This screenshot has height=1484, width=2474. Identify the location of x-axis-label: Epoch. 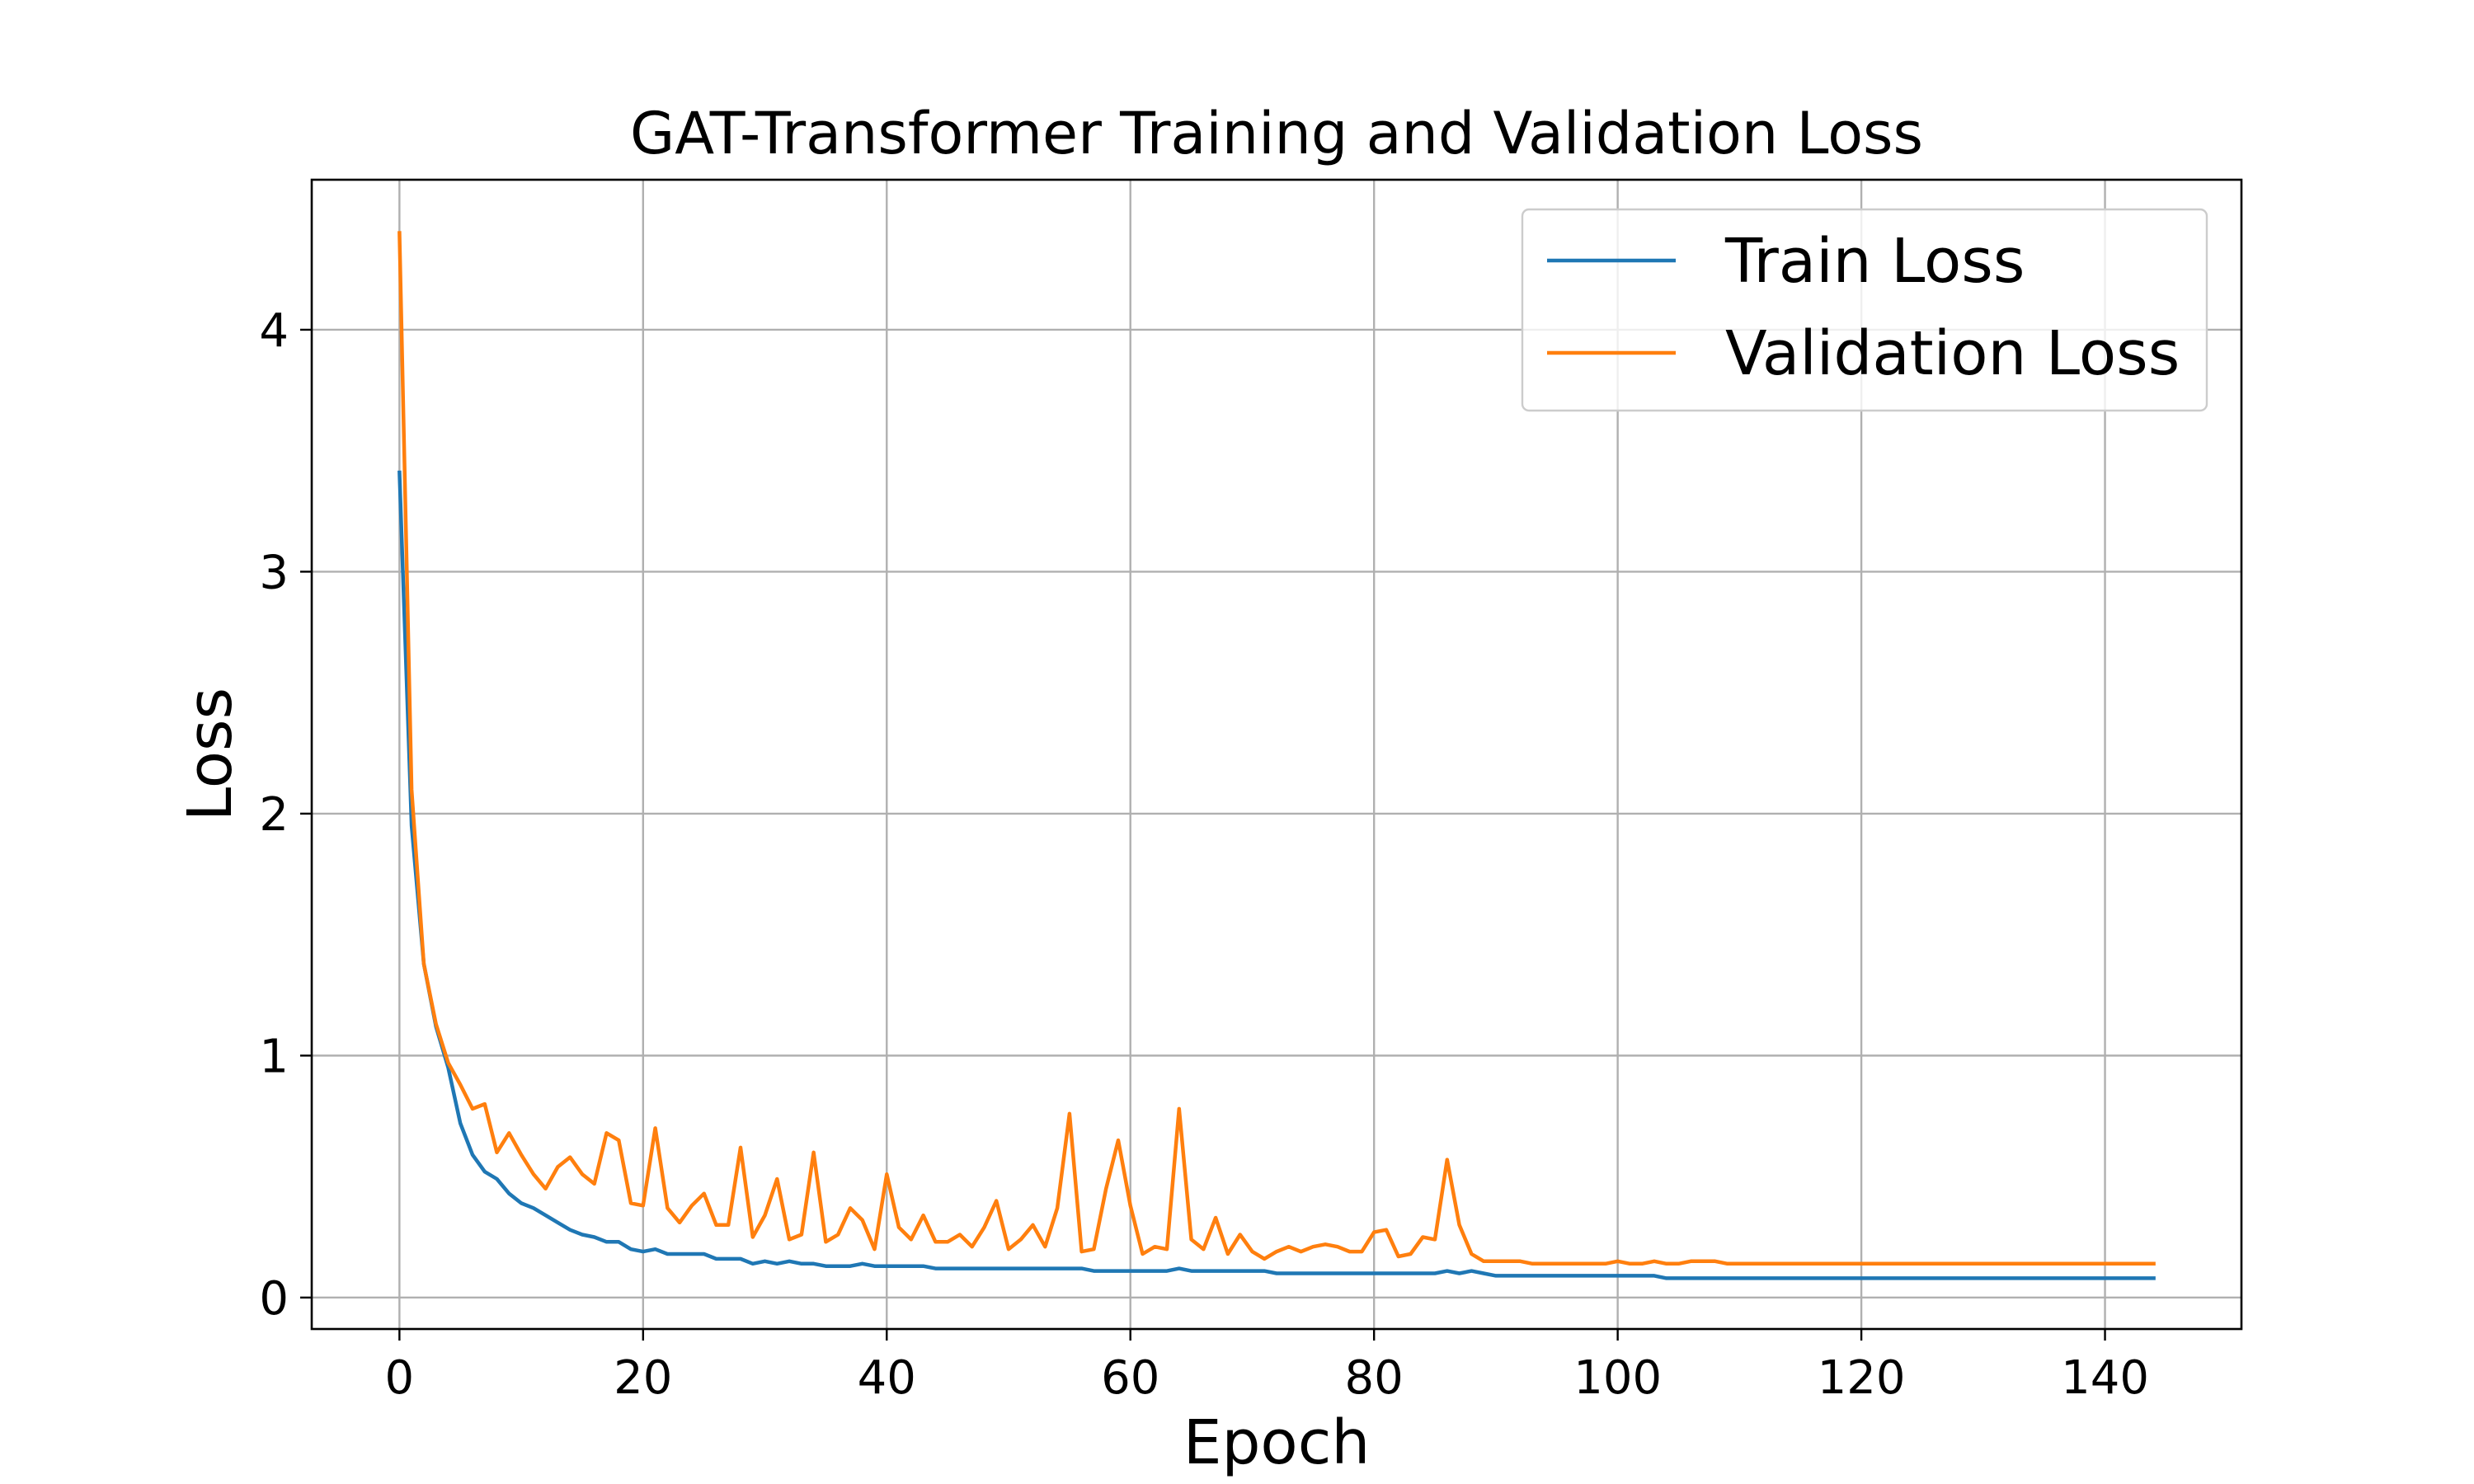
(1277, 1442).